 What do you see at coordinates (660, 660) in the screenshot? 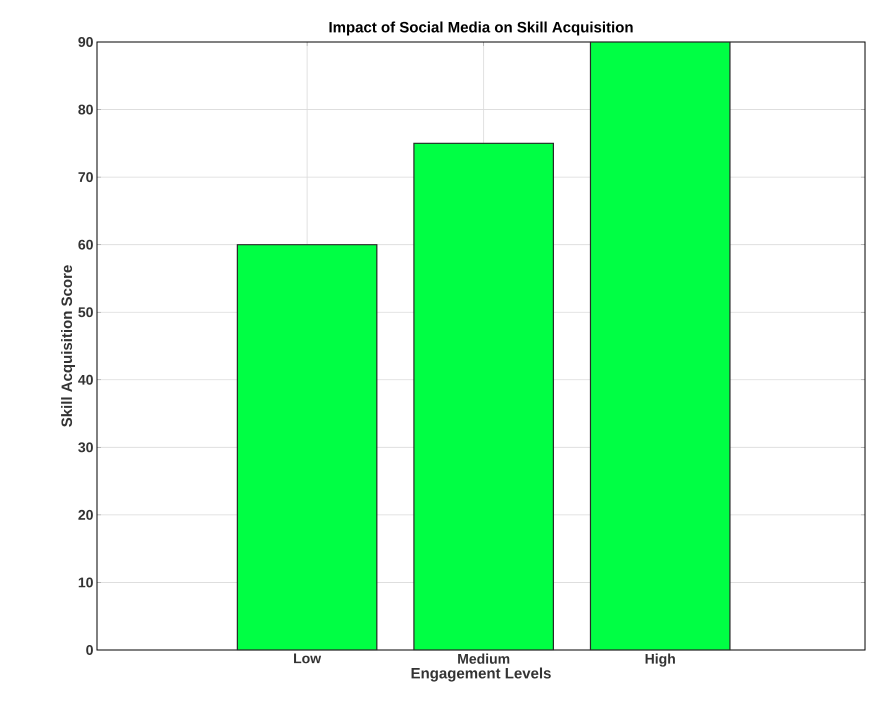
I see `x-tick-label: High` at bounding box center [660, 660].